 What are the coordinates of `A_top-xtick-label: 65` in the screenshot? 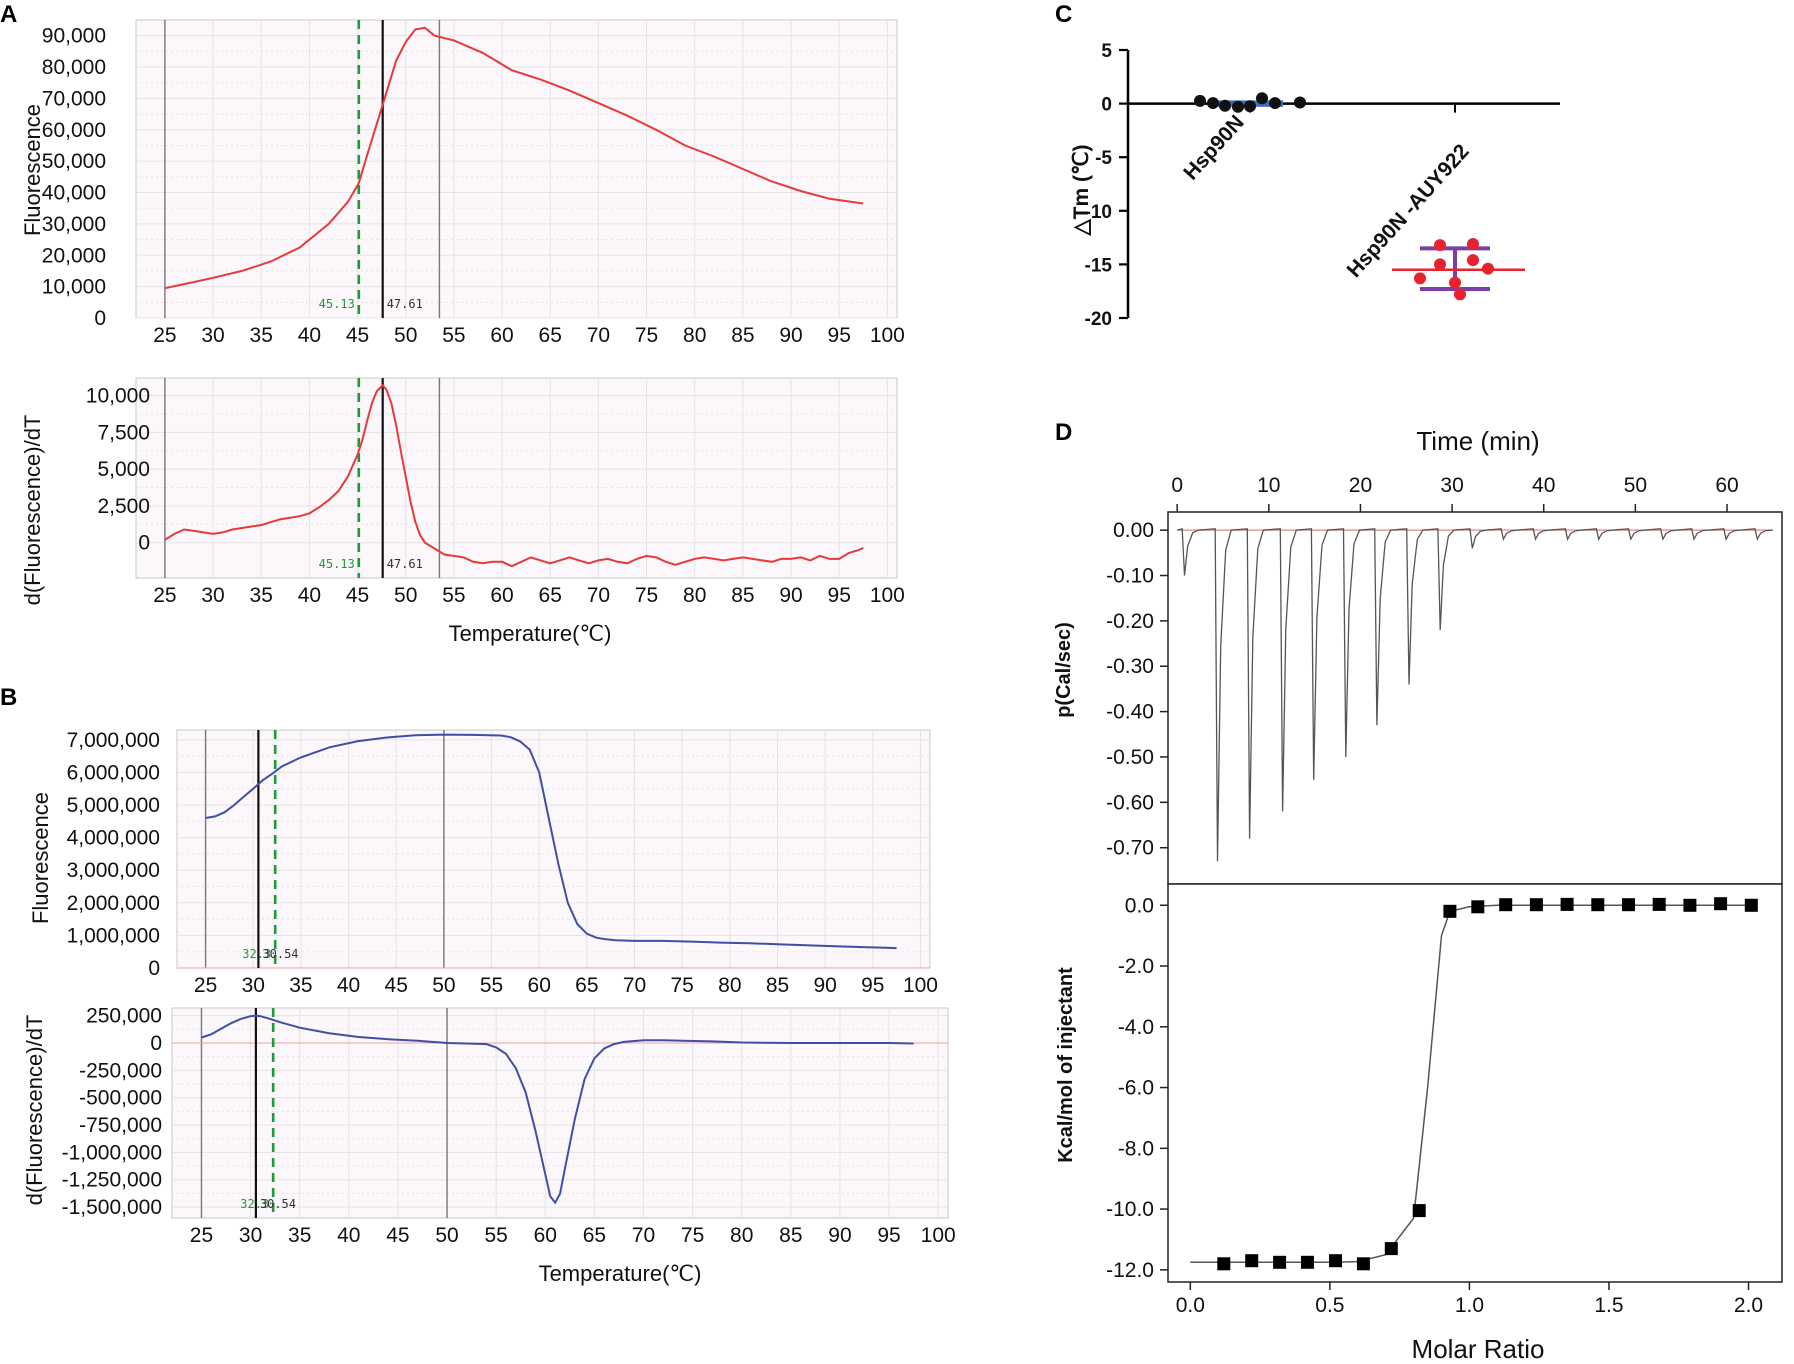 It's located at (550, 335).